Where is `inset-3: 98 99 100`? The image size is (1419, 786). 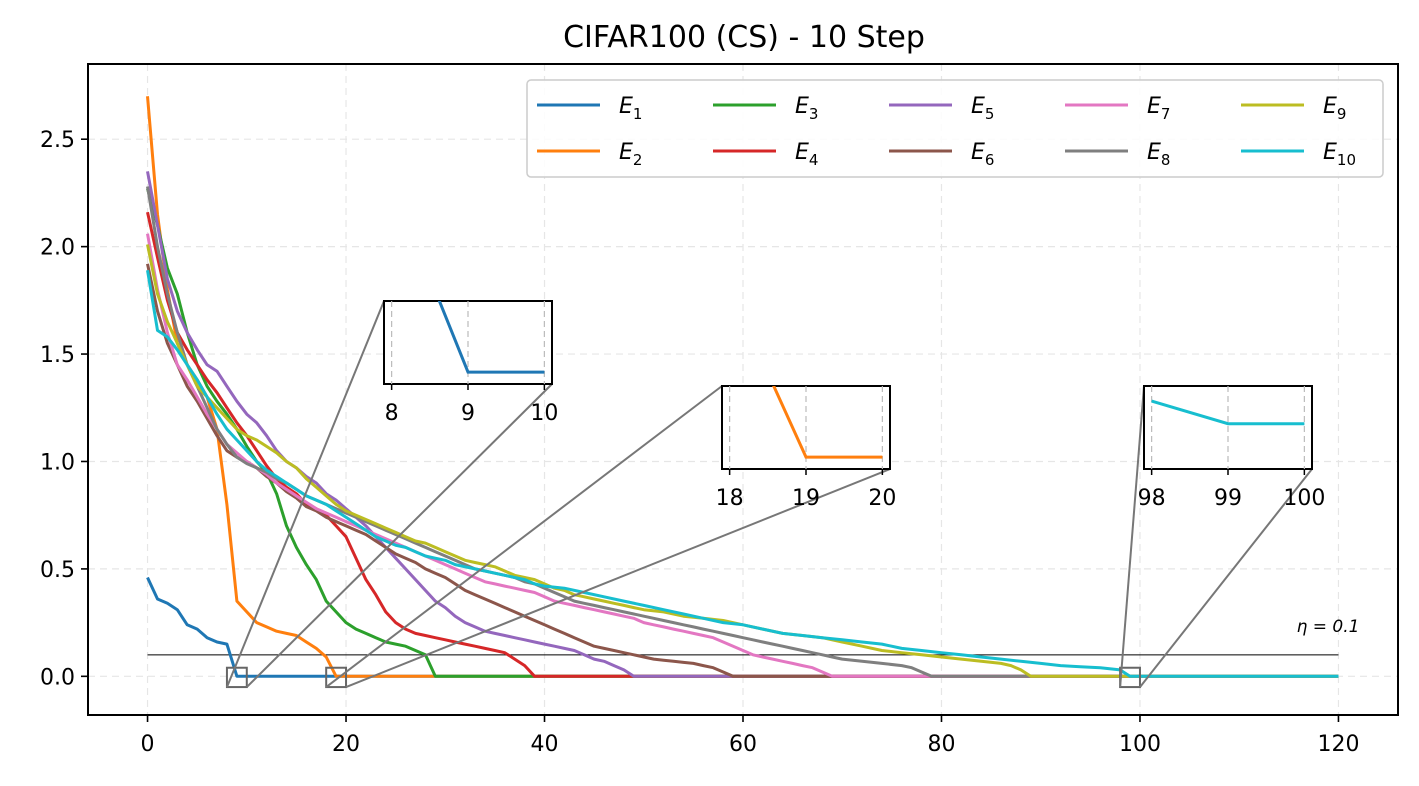 inset-3: 98 99 100 is located at coordinates (1231, 448).